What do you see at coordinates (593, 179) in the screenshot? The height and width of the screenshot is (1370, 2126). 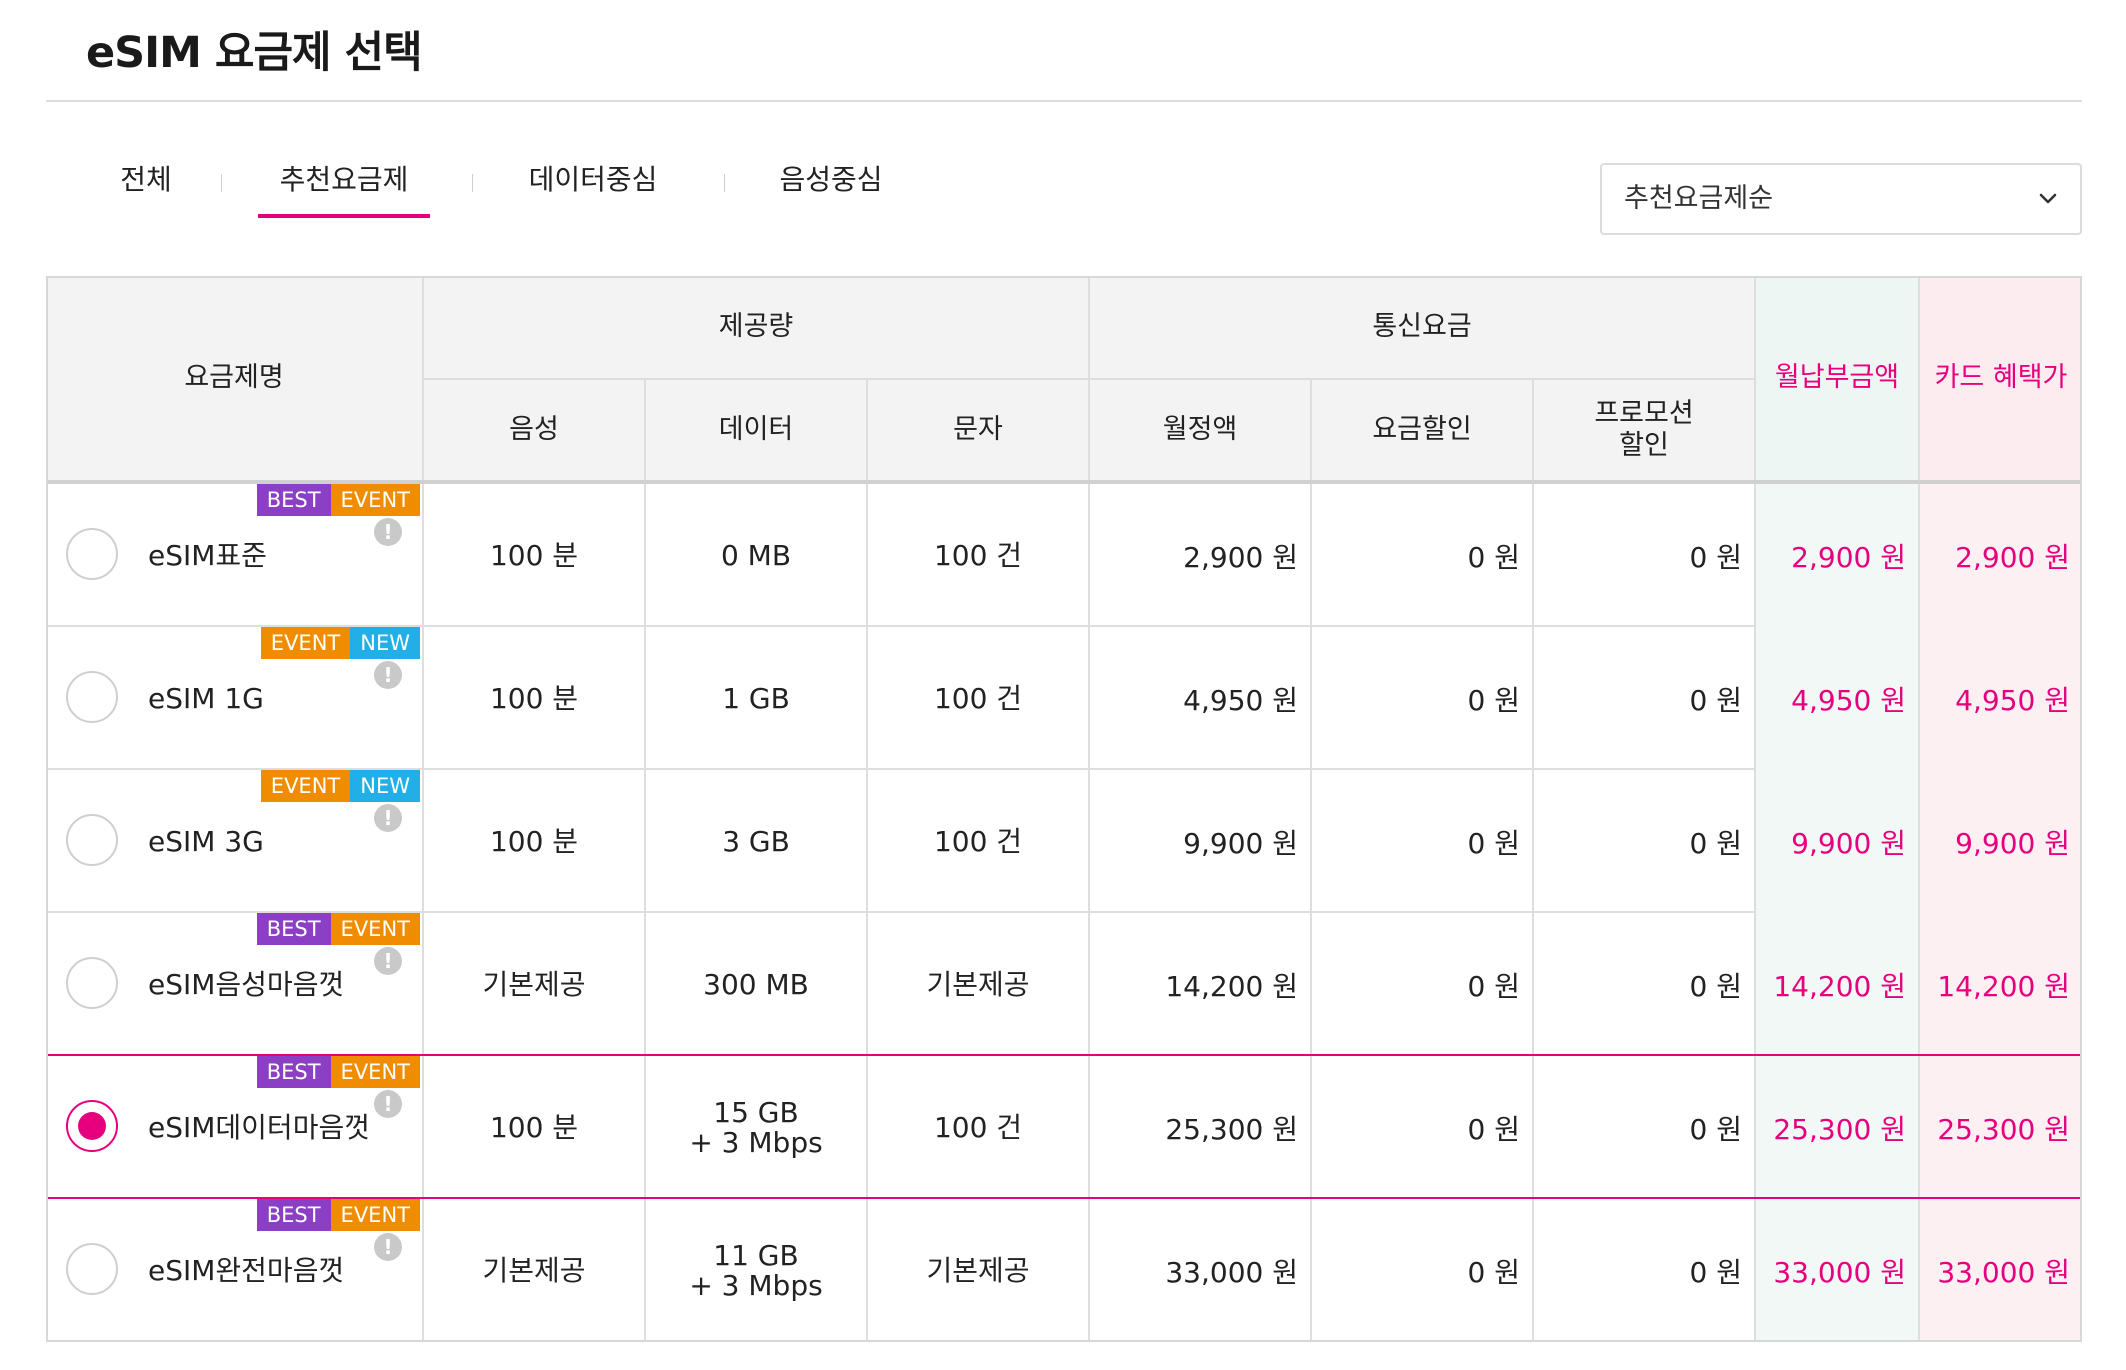 I see `tab-label: 데이터중심` at bounding box center [593, 179].